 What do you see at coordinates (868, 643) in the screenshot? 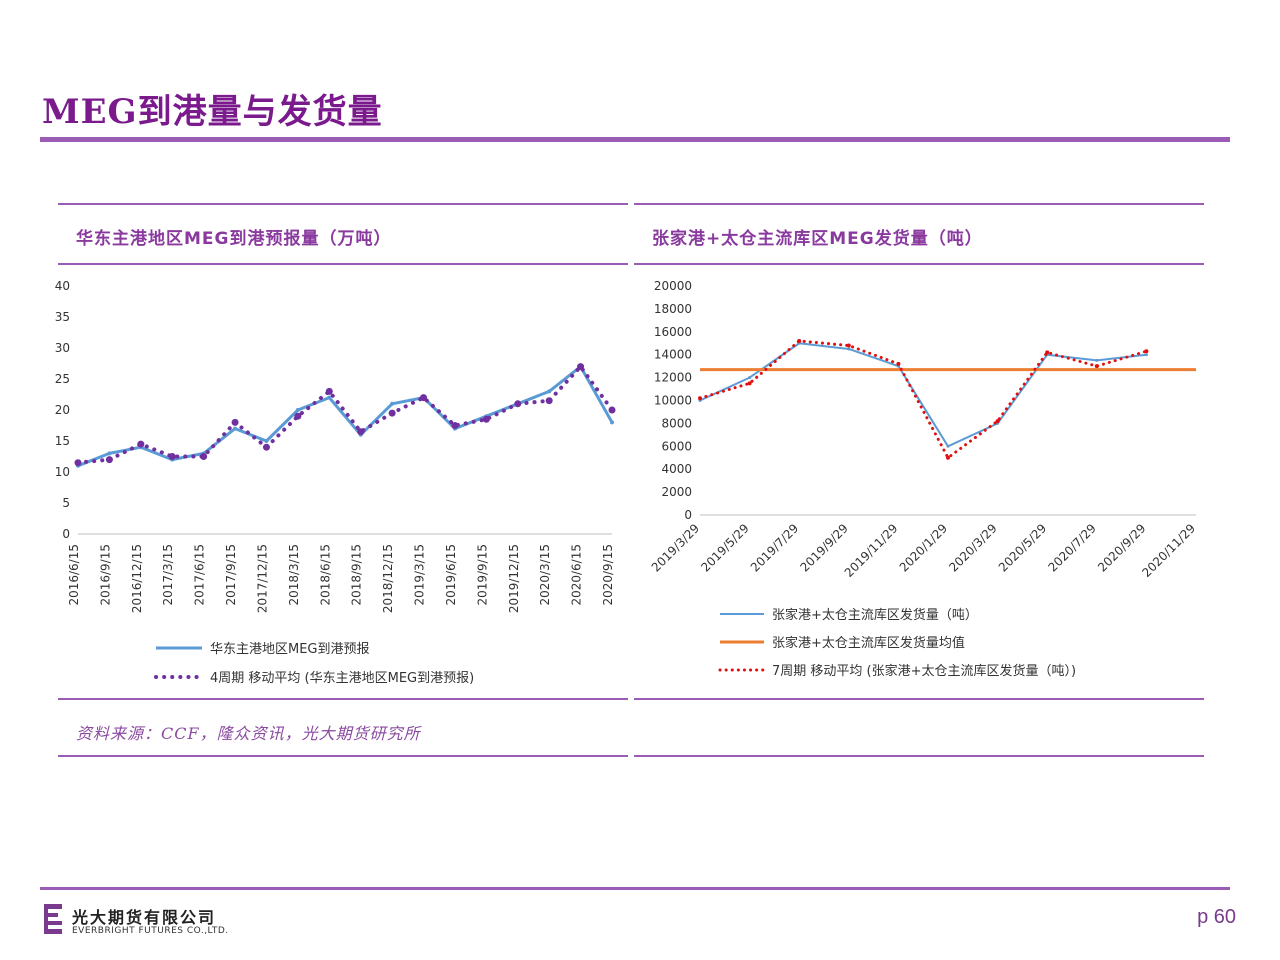
I see `legend-label: 张家港+太仓主流库区发货量均值` at bounding box center [868, 643].